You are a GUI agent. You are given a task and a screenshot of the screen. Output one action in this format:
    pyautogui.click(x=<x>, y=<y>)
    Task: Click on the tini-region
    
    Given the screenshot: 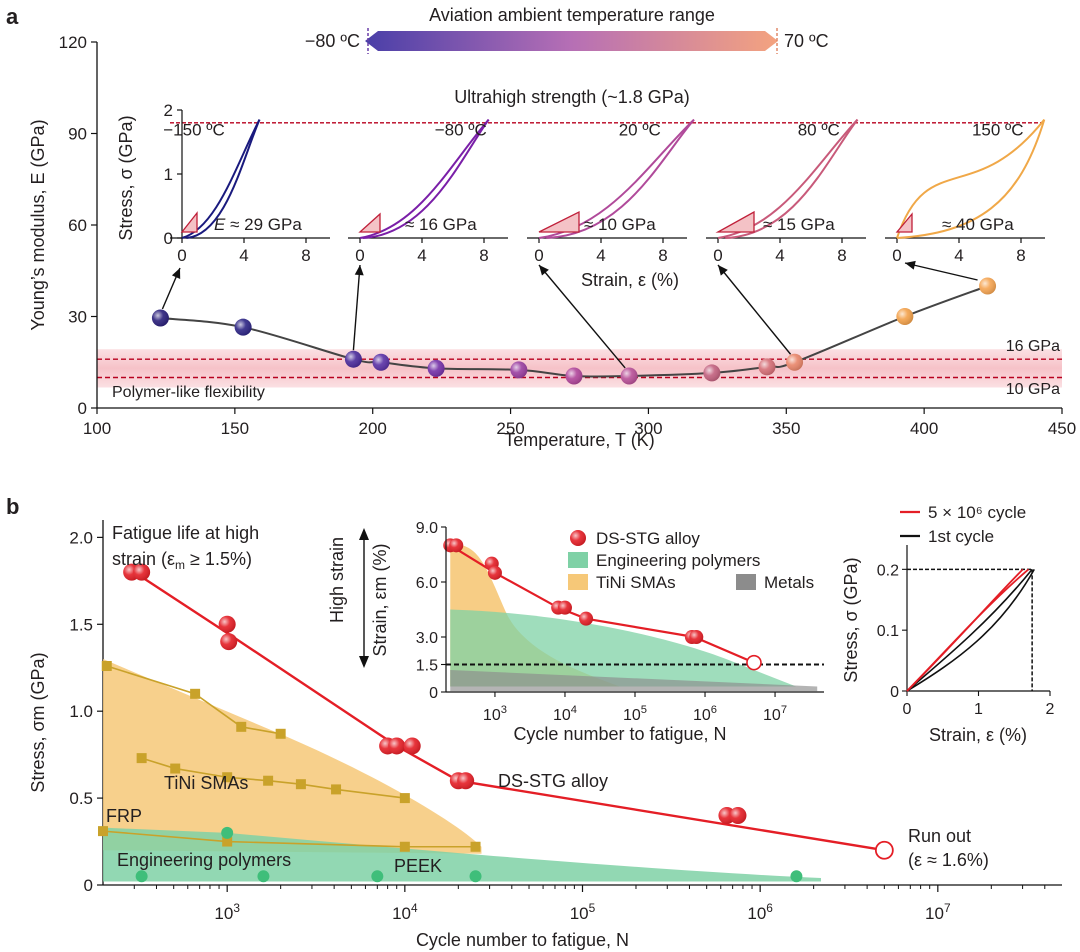 What is the action you would take?
    pyautogui.click(x=292, y=756)
    